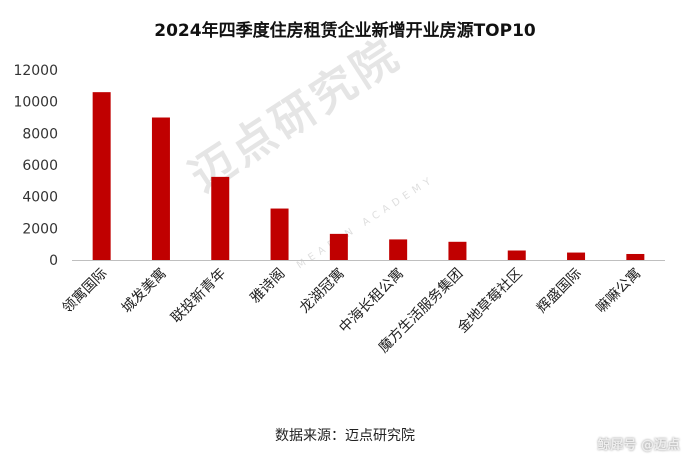 The height and width of the screenshot is (461, 690). I want to click on x-tick-label: 辉盛国际, so click(559, 291).